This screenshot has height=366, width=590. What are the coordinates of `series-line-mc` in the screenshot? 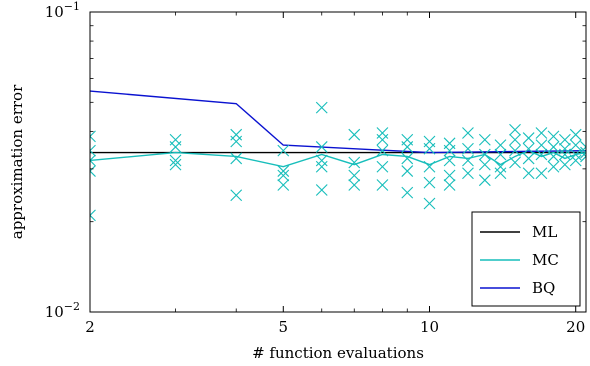 It's located at (338, 158).